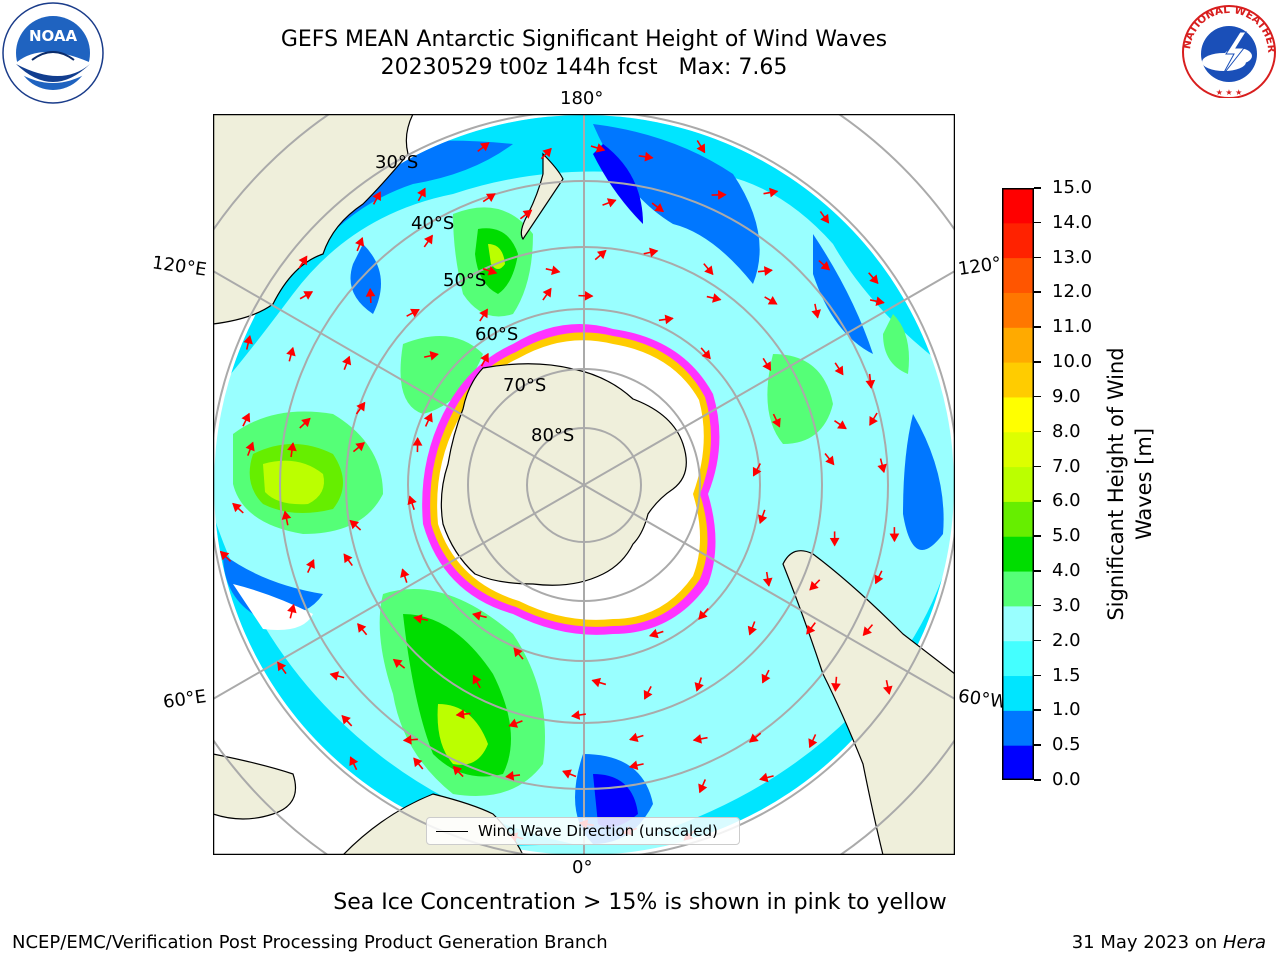 Image resolution: width=1280 pixels, height=960 pixels. What do you see at coordinates (1066, 779) in the screenshot?
I see `colorbar-tick-label: 0.0` at bounding box center [1066, 779].